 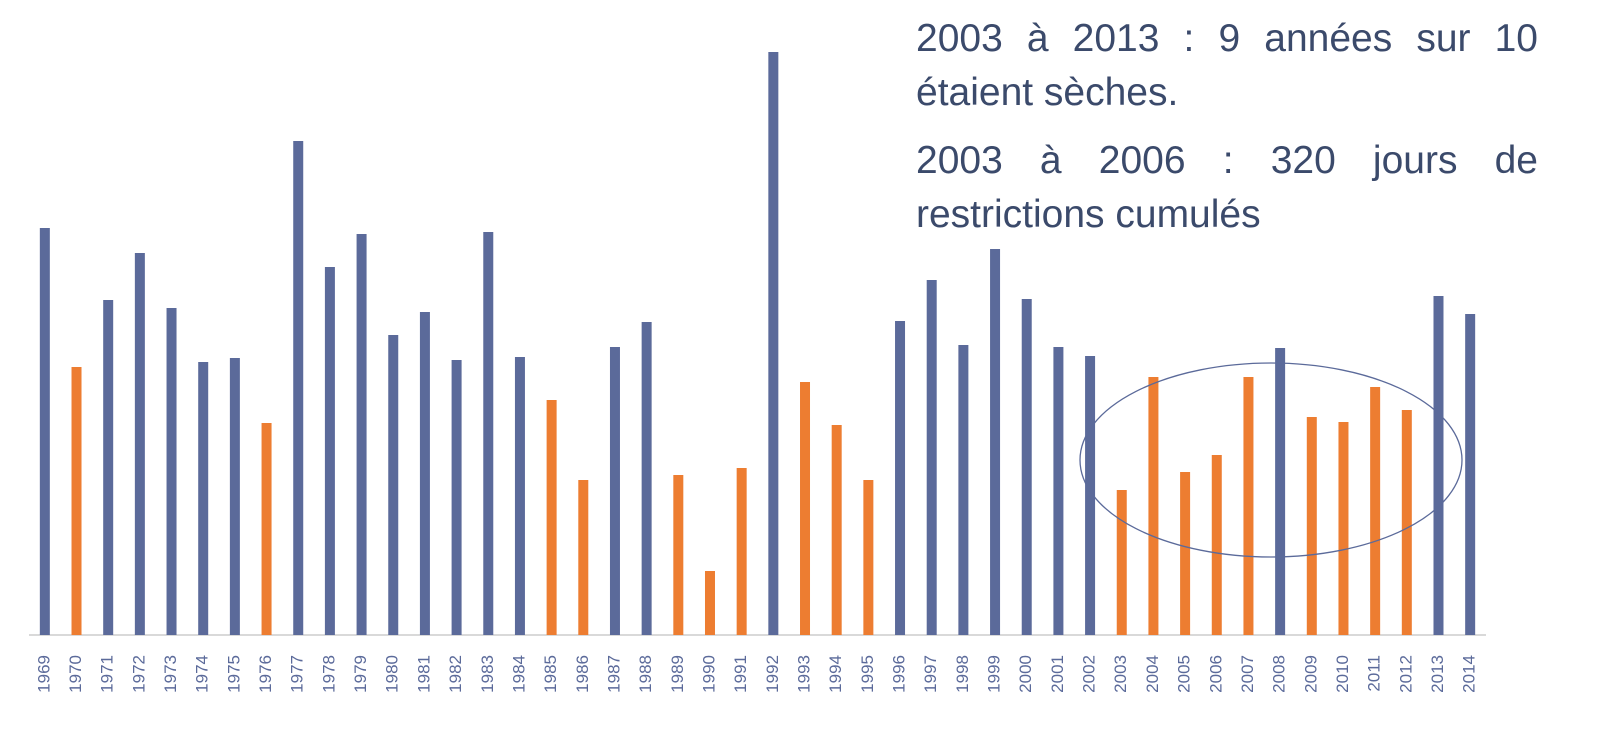 What do you see at coordinates (328, 674) in the screenshot?
I see `x-tick-label: 1978` at bounding box center [328, 674].